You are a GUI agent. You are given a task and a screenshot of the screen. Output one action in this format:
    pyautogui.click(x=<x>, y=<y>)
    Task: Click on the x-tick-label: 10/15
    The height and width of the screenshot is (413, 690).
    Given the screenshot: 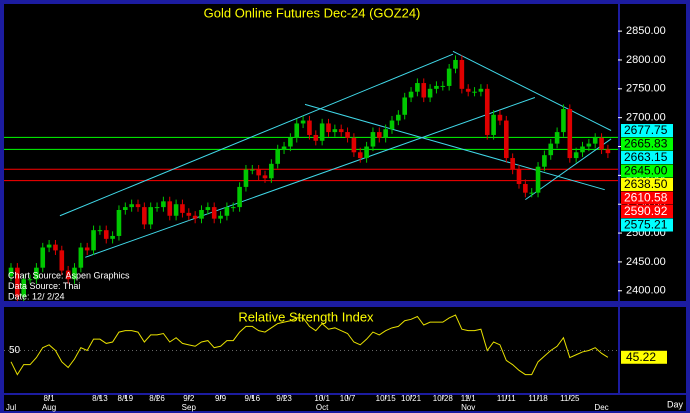 What is the action you would take?
    pyautogui.click(x=386, y=398)
    